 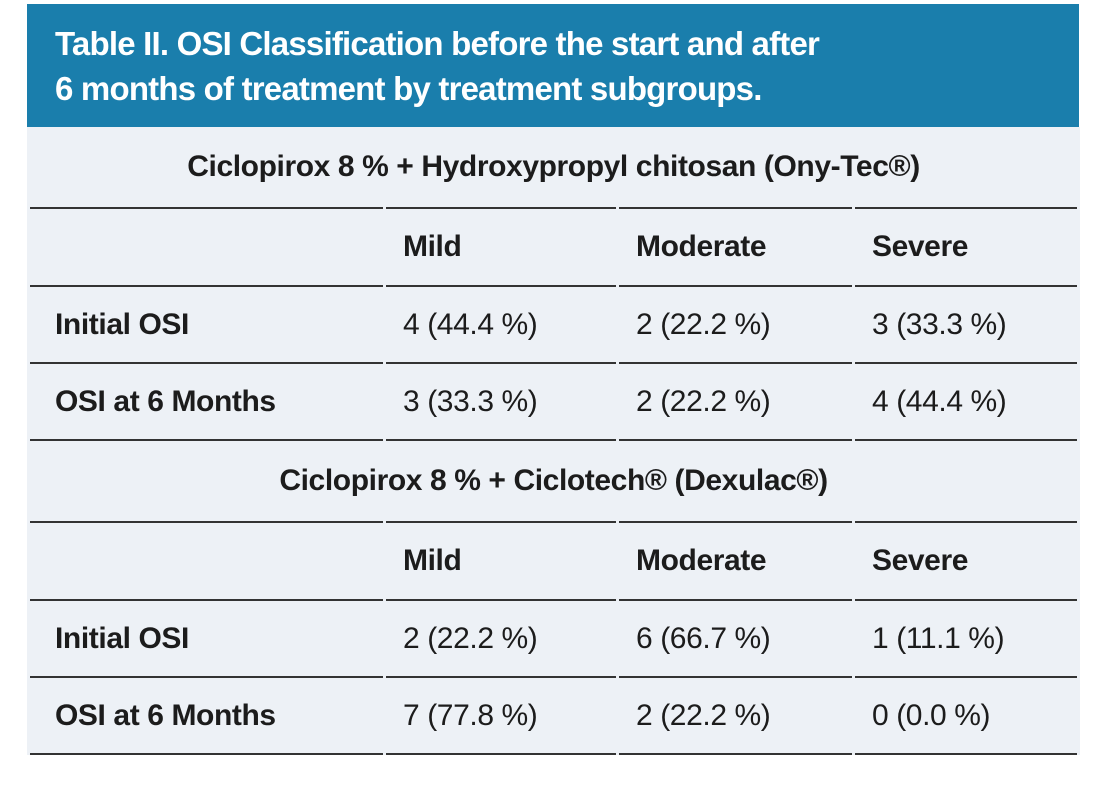 I want to click on cell-moderate-value: 6 (66.7 %), so click(x=735, y=639).